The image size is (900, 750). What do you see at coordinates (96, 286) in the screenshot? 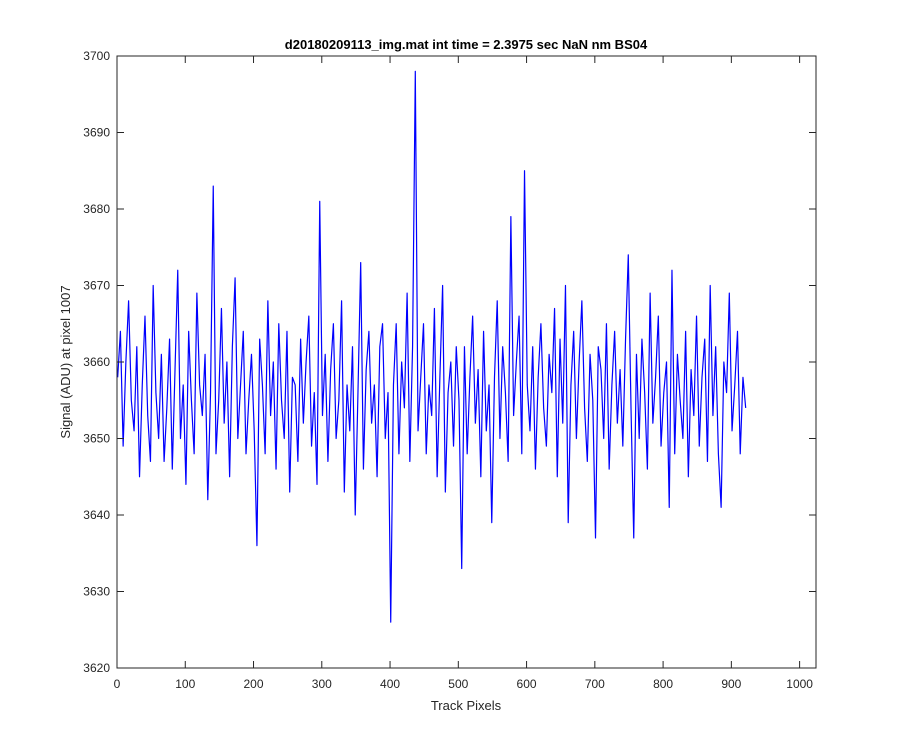
I see `y-tick-label: 3670` at bounding box center [96, 286].